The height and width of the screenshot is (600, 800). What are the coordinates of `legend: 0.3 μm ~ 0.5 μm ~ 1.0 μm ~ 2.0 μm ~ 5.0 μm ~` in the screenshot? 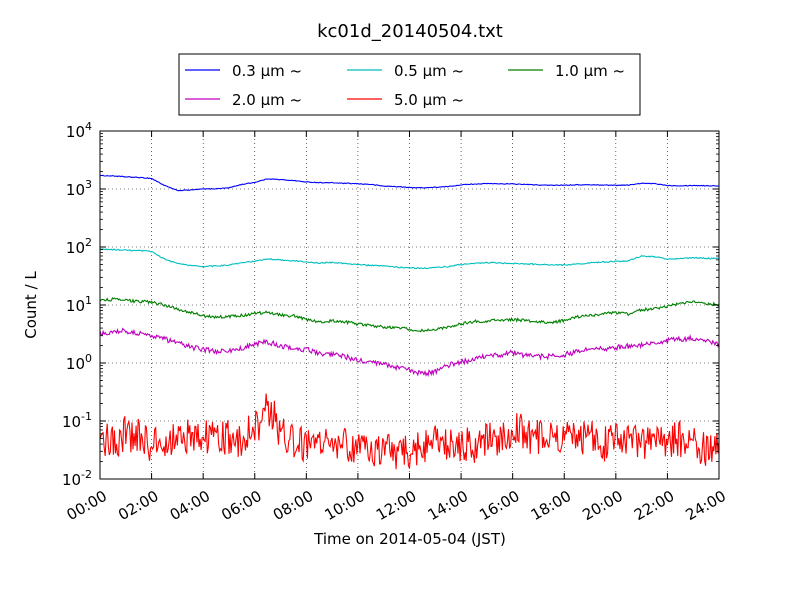 It's located at (409, 84).